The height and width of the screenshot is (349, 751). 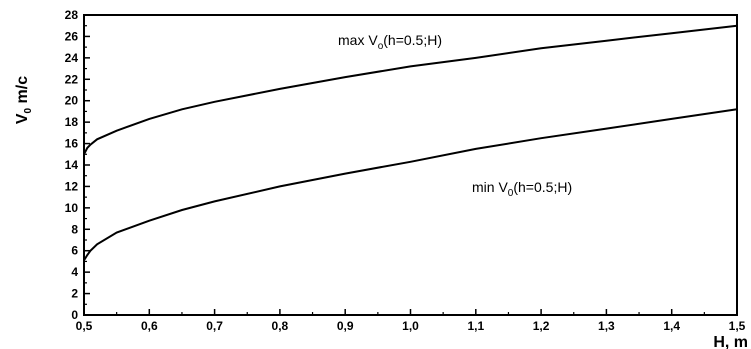 I want to click on x-tick-label-5: 1,0, so click(x=410, y=326).